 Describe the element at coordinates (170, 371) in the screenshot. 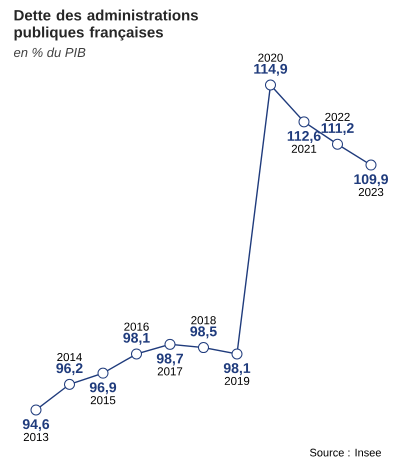

I see `x-tick-label: 2017` at that location.